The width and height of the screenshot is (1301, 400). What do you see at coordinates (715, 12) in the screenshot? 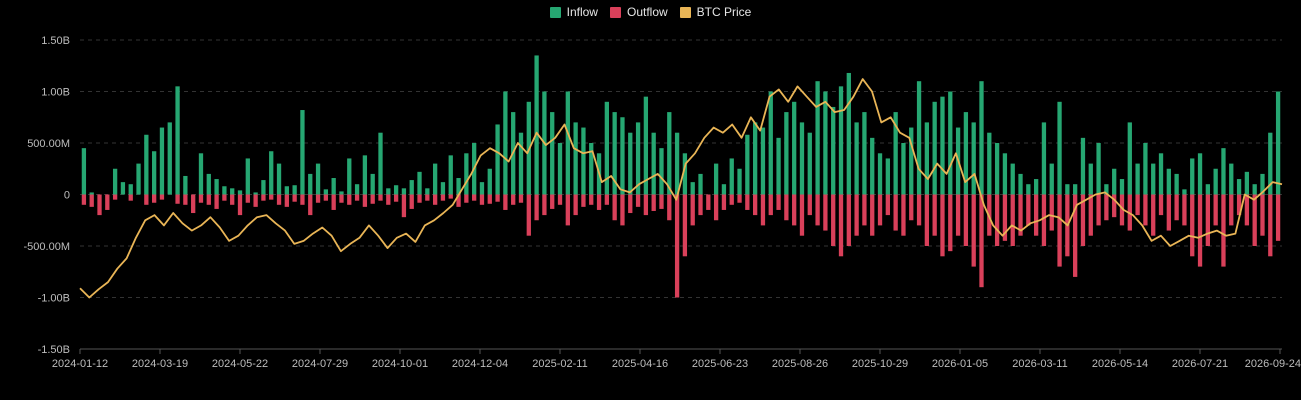
I see `legend-item-btc-price: BTC Price` at bounding box center [715, 12].